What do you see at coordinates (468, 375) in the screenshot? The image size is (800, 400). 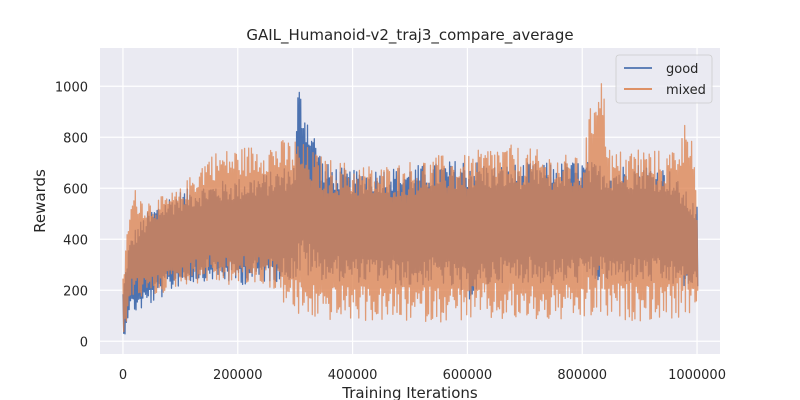 I see `x-tick-label: 600000` at bounding box center [468, 375].